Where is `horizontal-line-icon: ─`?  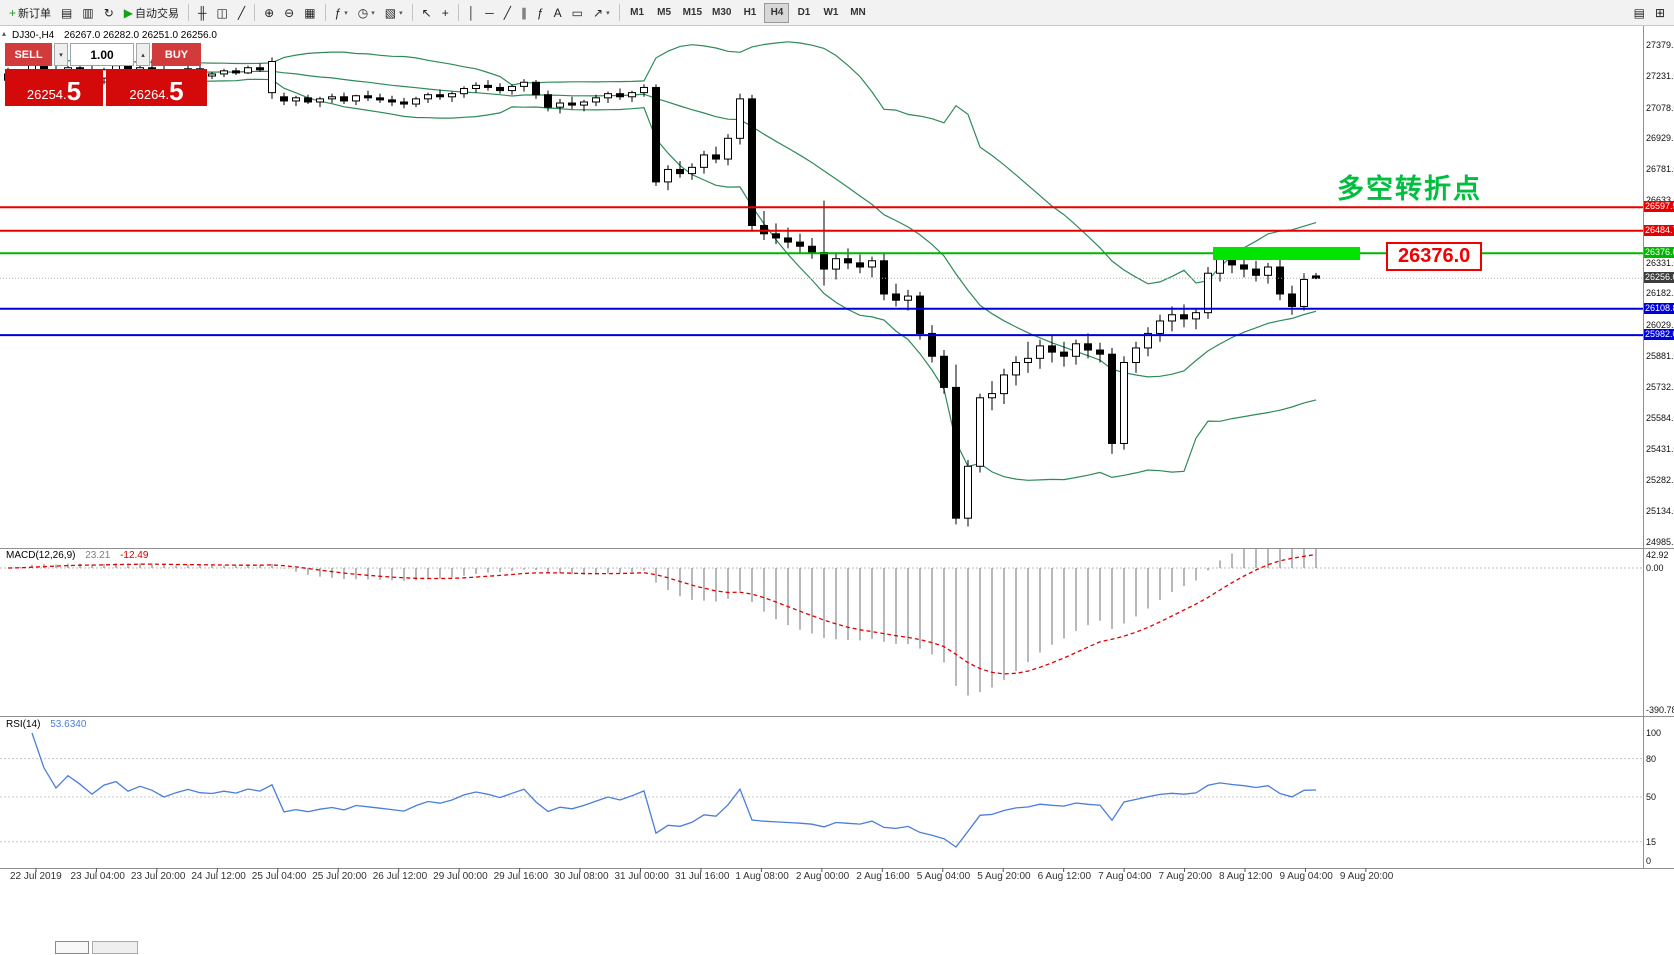
horizontal-line-icon: ─ is located at coordinates (489, 12).